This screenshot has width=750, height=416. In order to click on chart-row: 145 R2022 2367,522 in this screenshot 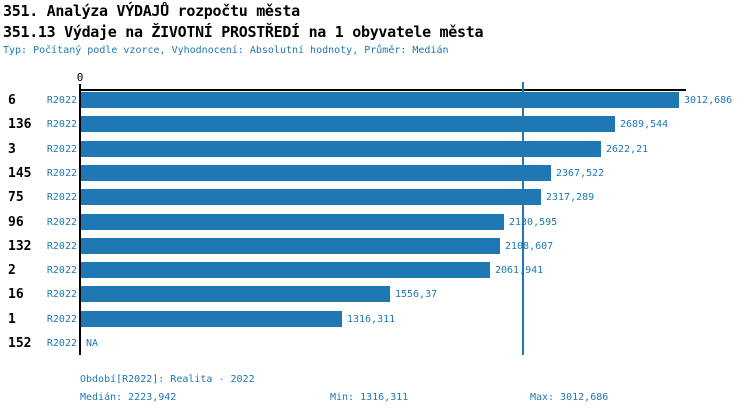, I will do `click(375, 173)`.